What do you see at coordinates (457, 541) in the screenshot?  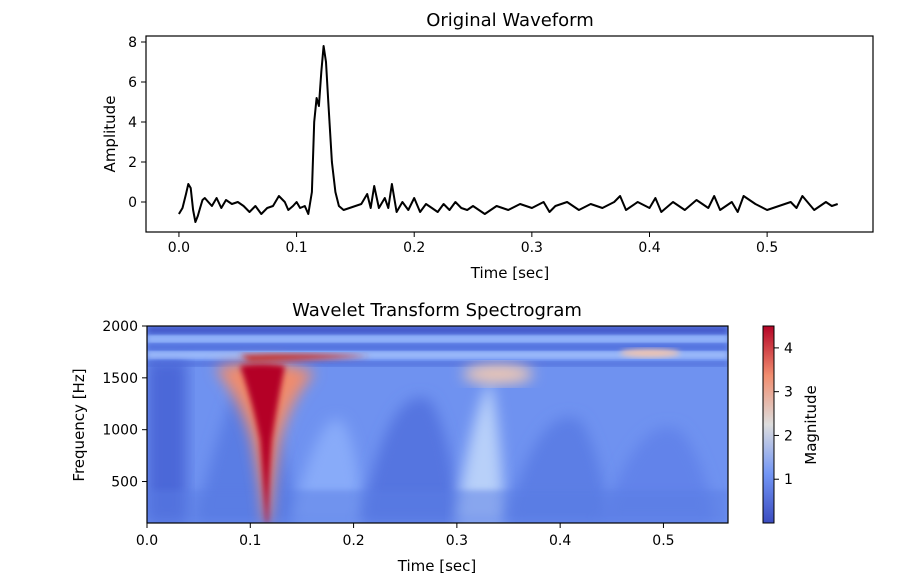 I see `spectrogram-xtick-label: 0.3` at bounding box center [457, 541].